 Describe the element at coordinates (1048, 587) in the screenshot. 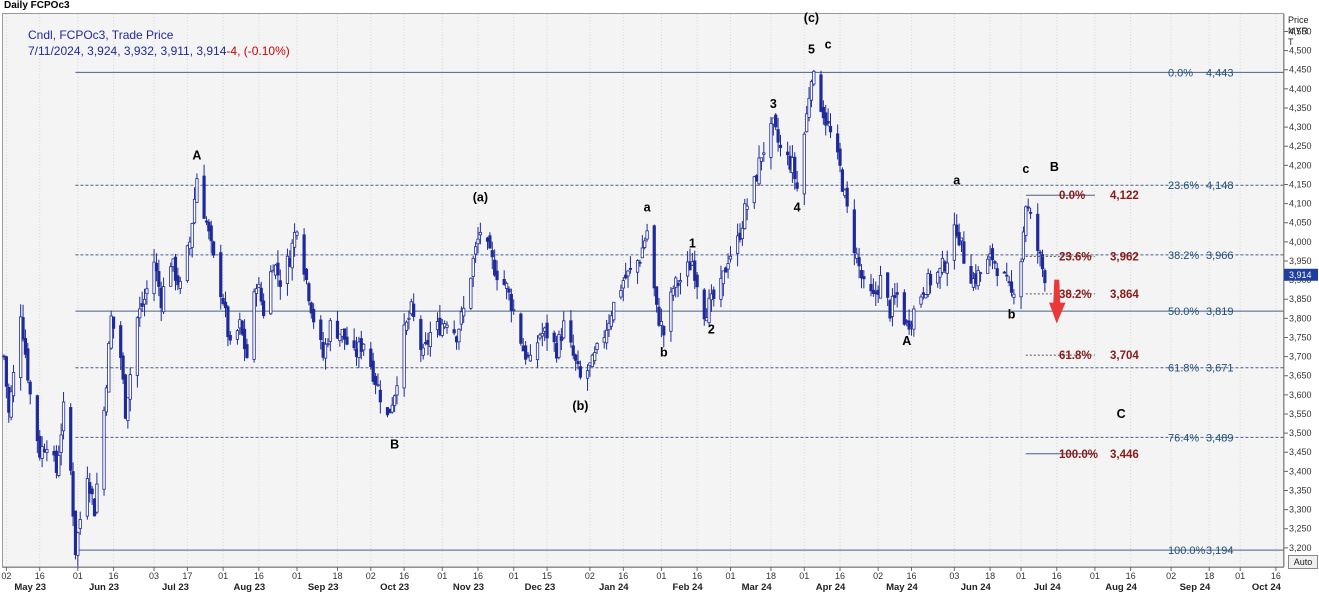

I see `month-label: Jul 24` at that location.